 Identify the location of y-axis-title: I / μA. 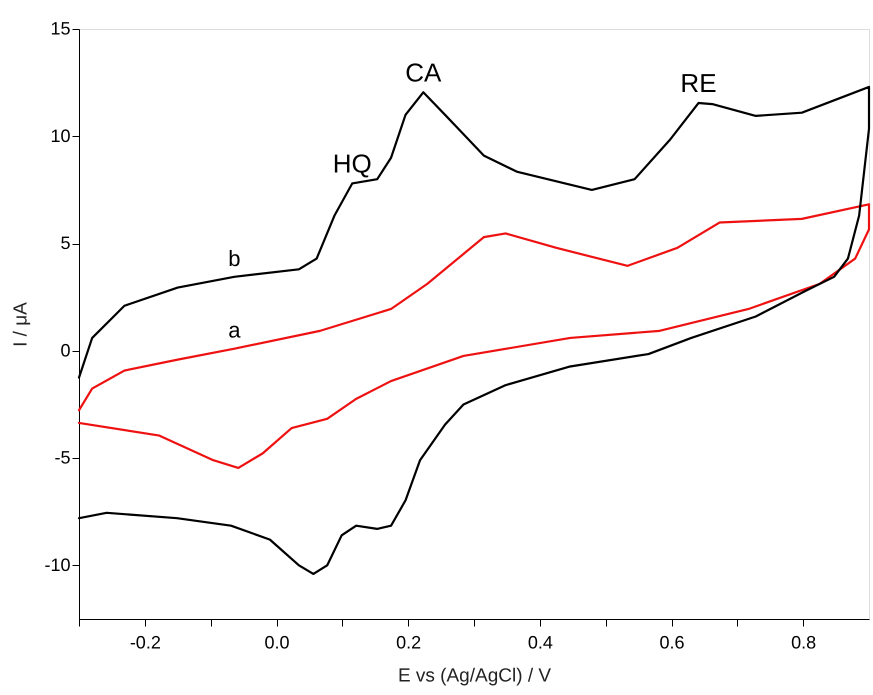
(21, 324).